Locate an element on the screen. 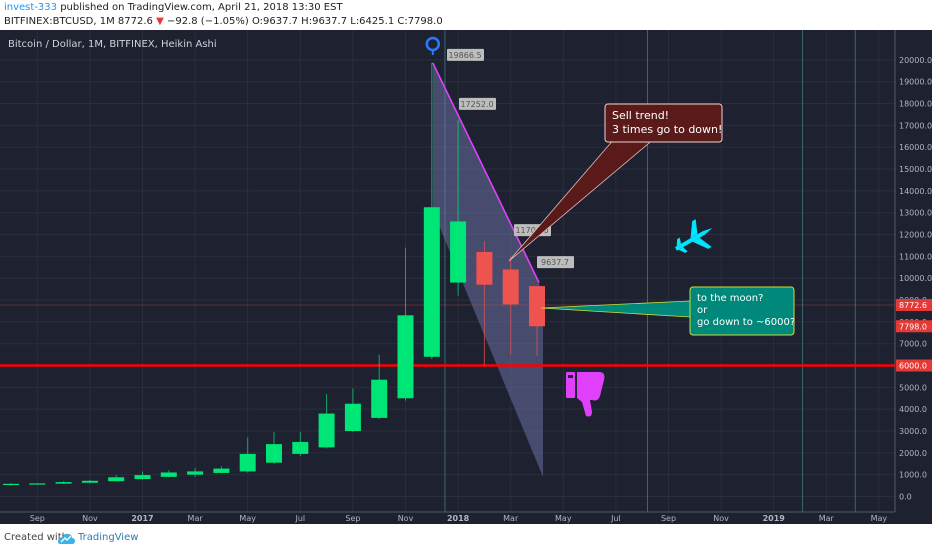 Image resolution: width=932 pixels, height=550 pixels. x-tick-label: 2017 is located at coordinates (142, 518).